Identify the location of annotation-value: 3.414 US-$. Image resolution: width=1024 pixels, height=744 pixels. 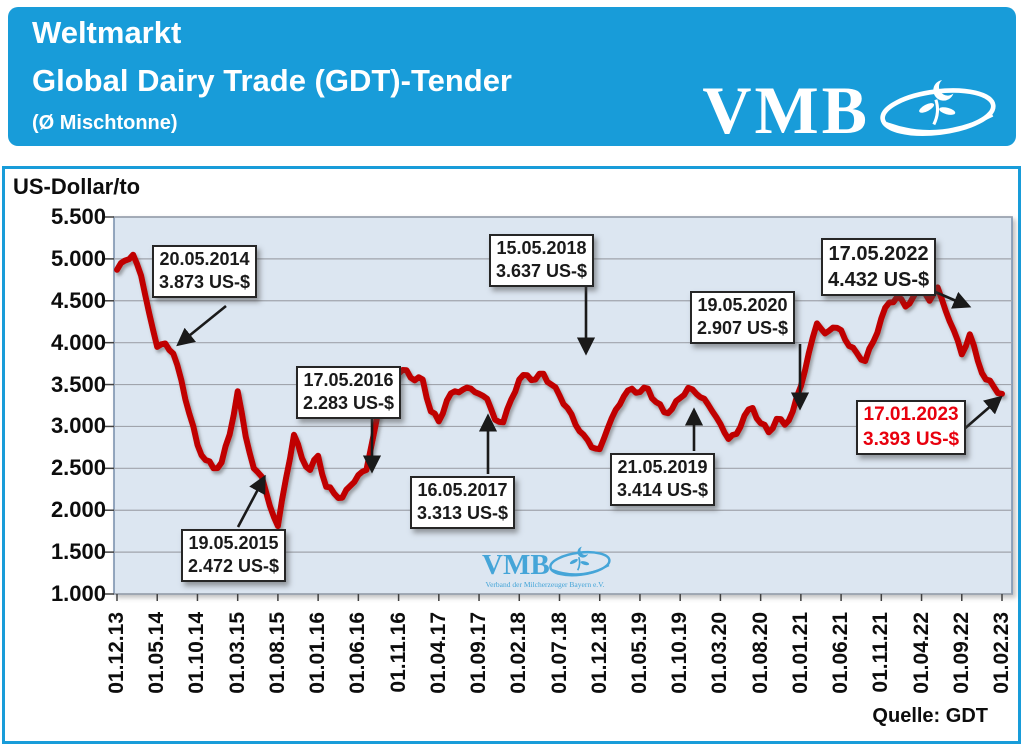
(663, 490).